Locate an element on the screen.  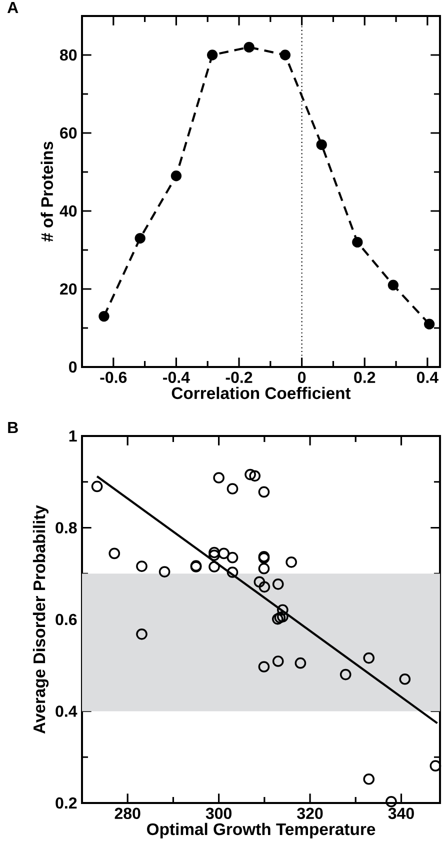
y-tick-label: 60 is located at coordinates (68, 133).